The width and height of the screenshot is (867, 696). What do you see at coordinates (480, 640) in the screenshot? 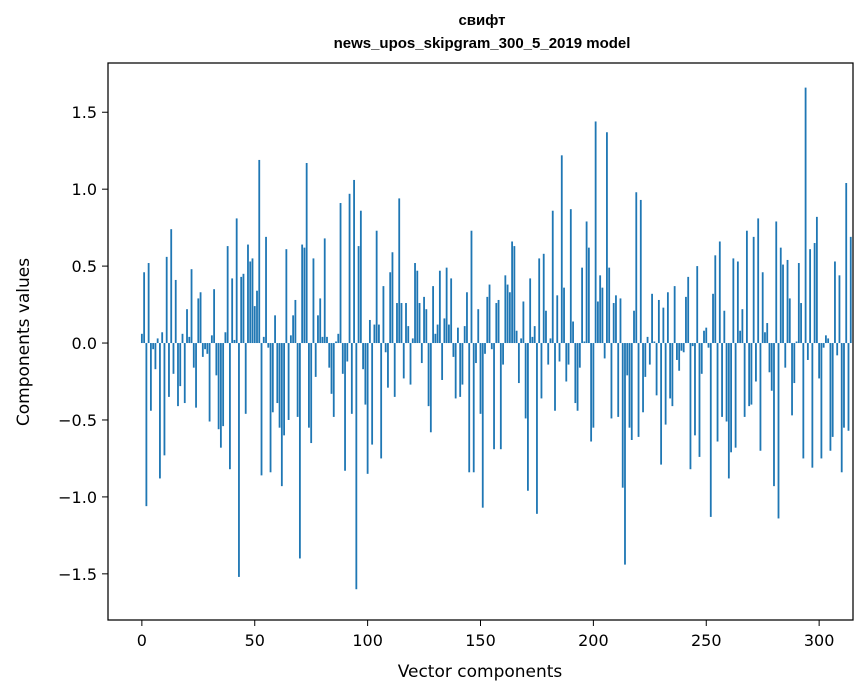
I see `x-tick-label: 150` at bounding box center [480, 640].